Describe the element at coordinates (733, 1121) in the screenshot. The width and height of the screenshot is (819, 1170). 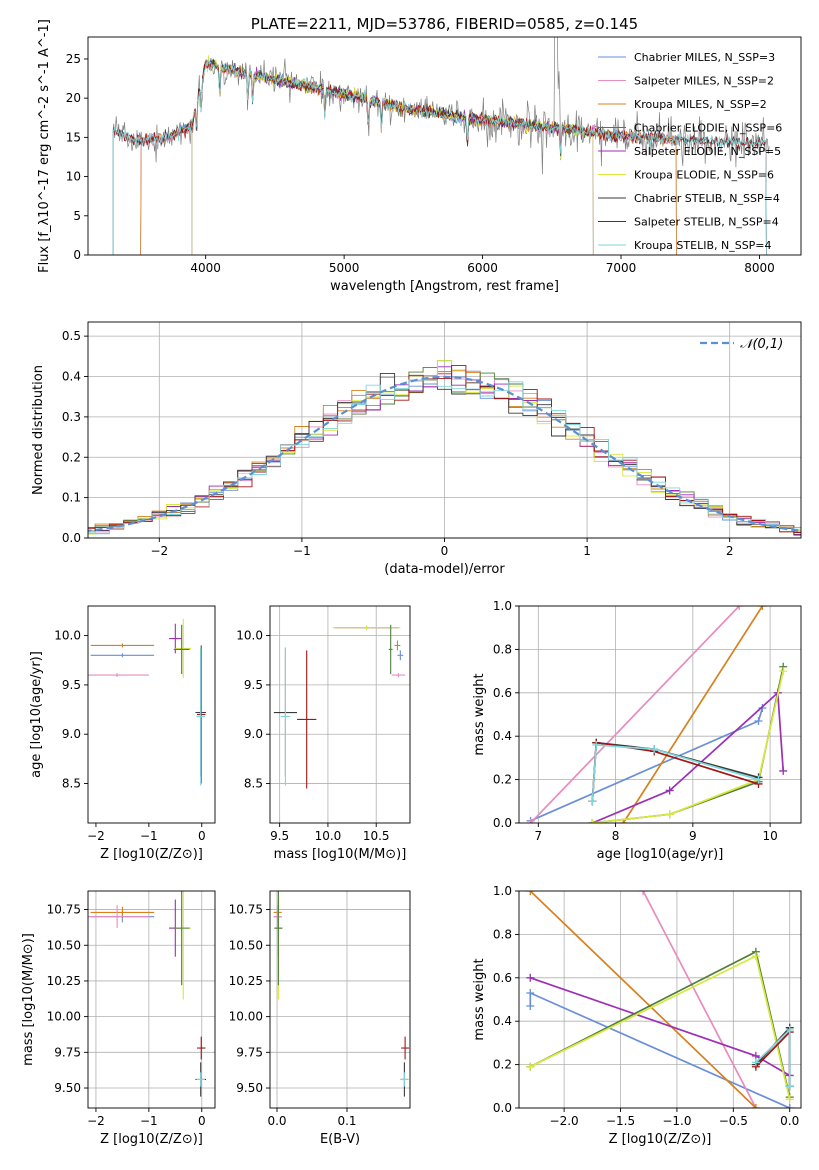
I see `x-tick-label: −0.5` at that location.